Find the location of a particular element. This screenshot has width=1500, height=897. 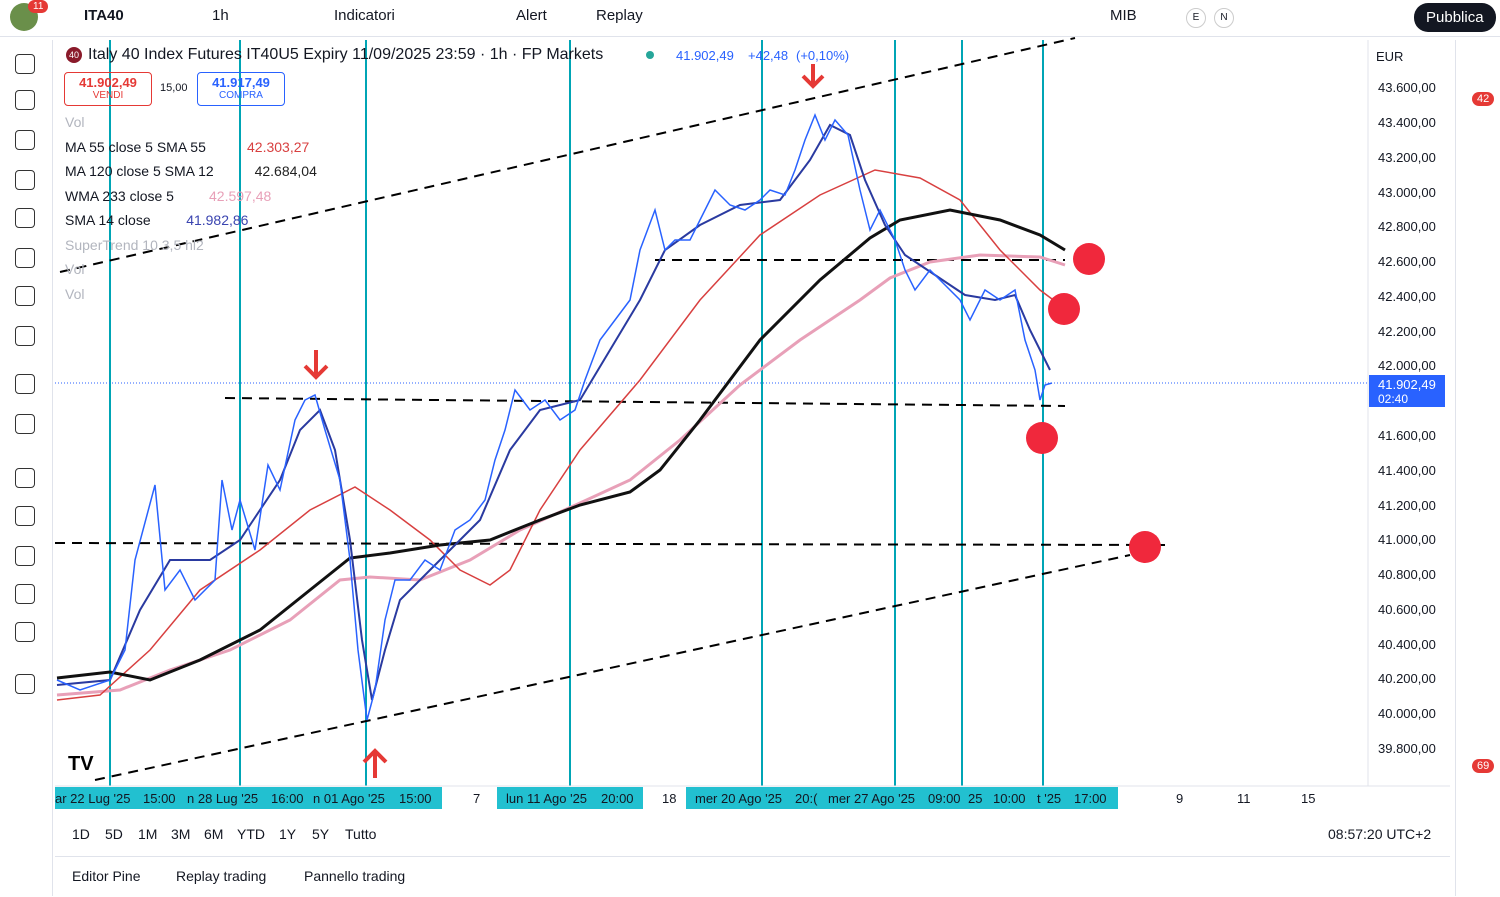

time-label: 15:00 is located at coordinates (415, 798).